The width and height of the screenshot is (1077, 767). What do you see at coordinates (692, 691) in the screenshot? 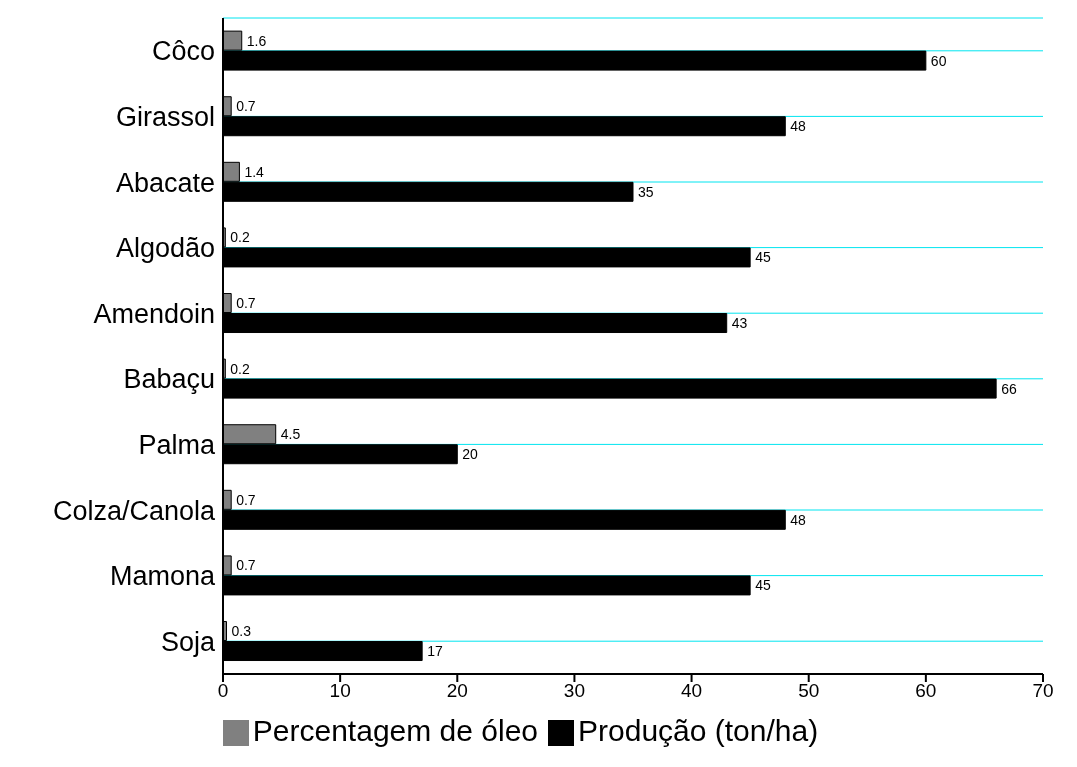
I see `x-tick-label: 40` at bounding box center [692, 691].